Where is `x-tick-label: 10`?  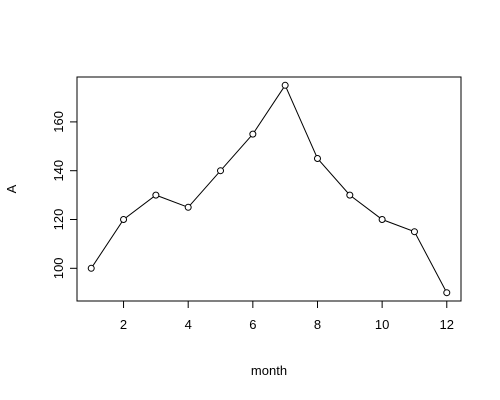 x-tick-label: 10 is located at coordinates (382, 324).